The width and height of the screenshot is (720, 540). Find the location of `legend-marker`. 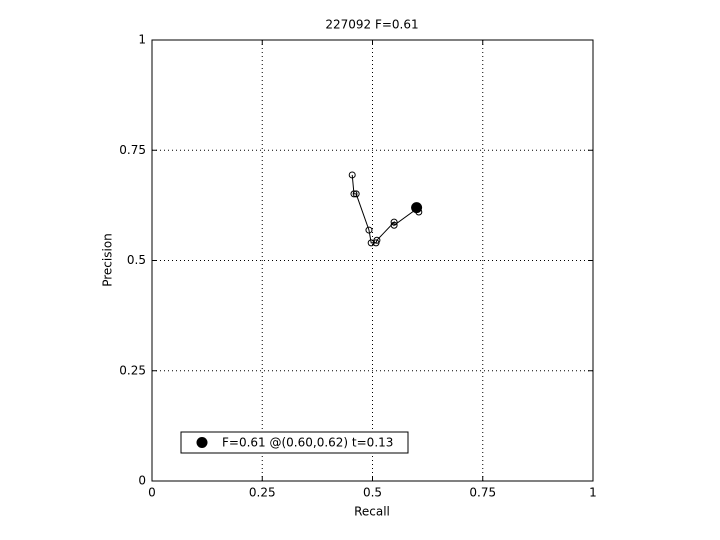

legend-marker is located at coordinates (202, 442).